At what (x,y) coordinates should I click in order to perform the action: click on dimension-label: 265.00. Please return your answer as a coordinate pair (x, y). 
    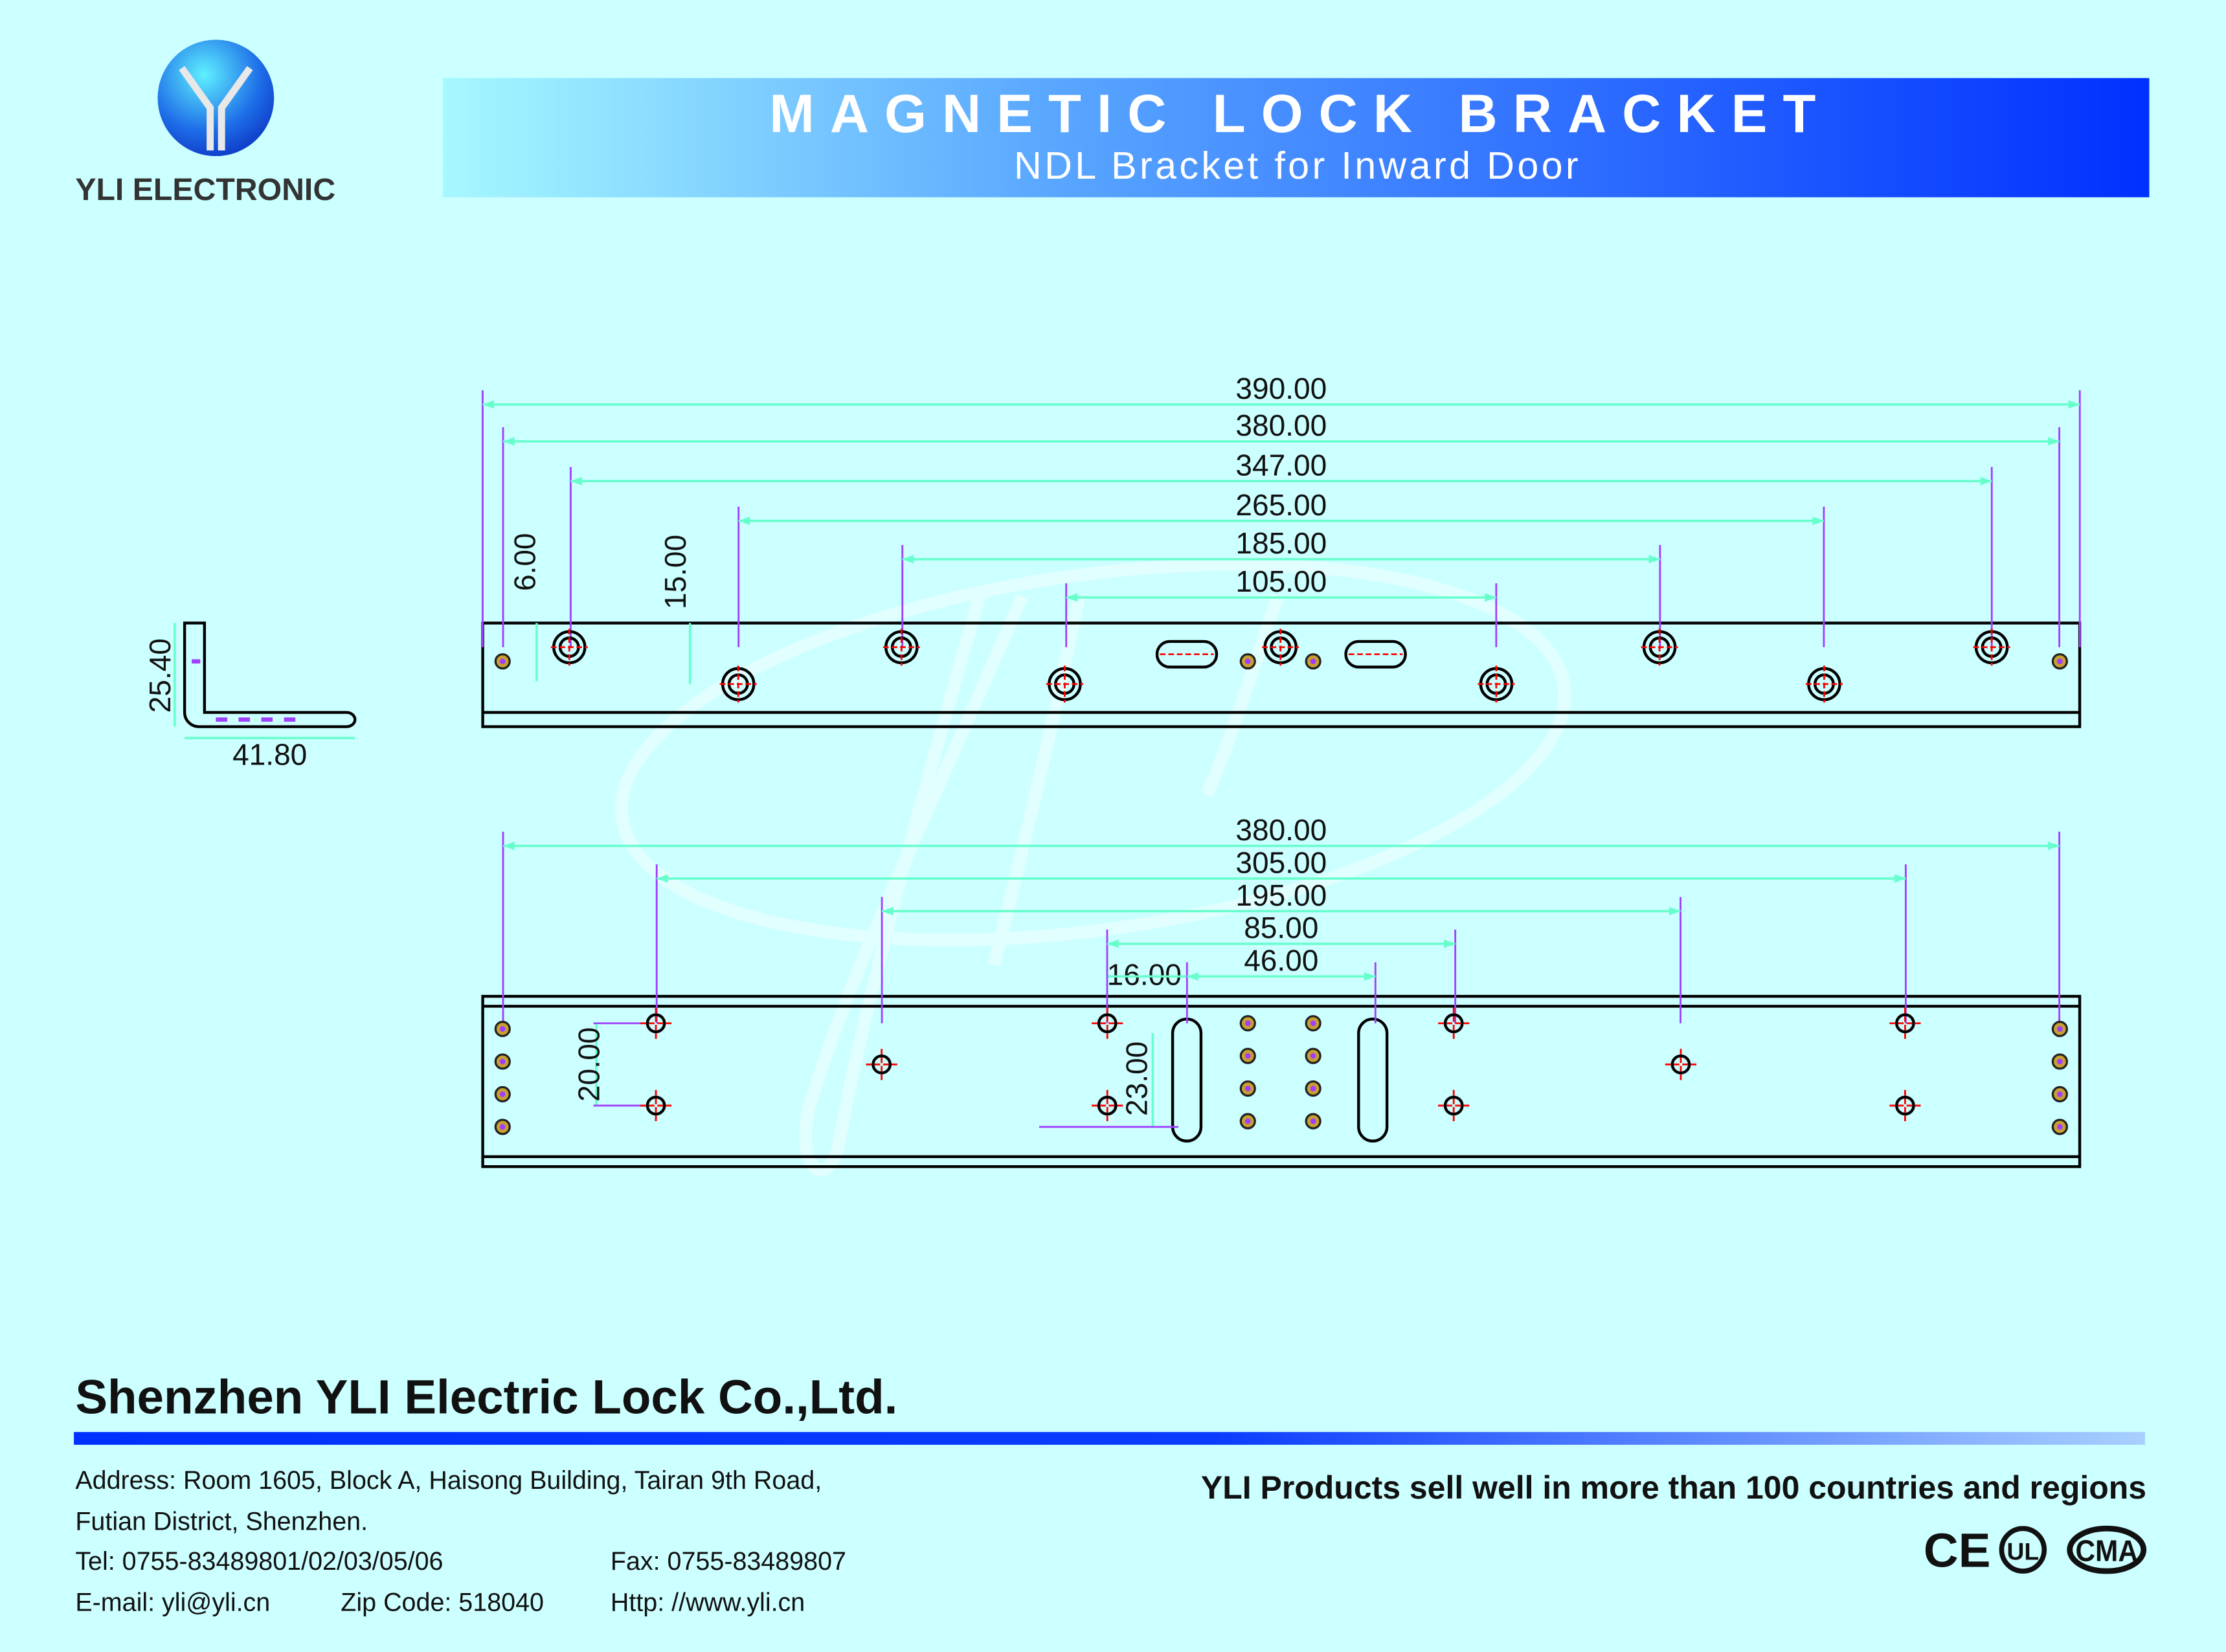
    Looking at the image, I should click on (1281, 505).